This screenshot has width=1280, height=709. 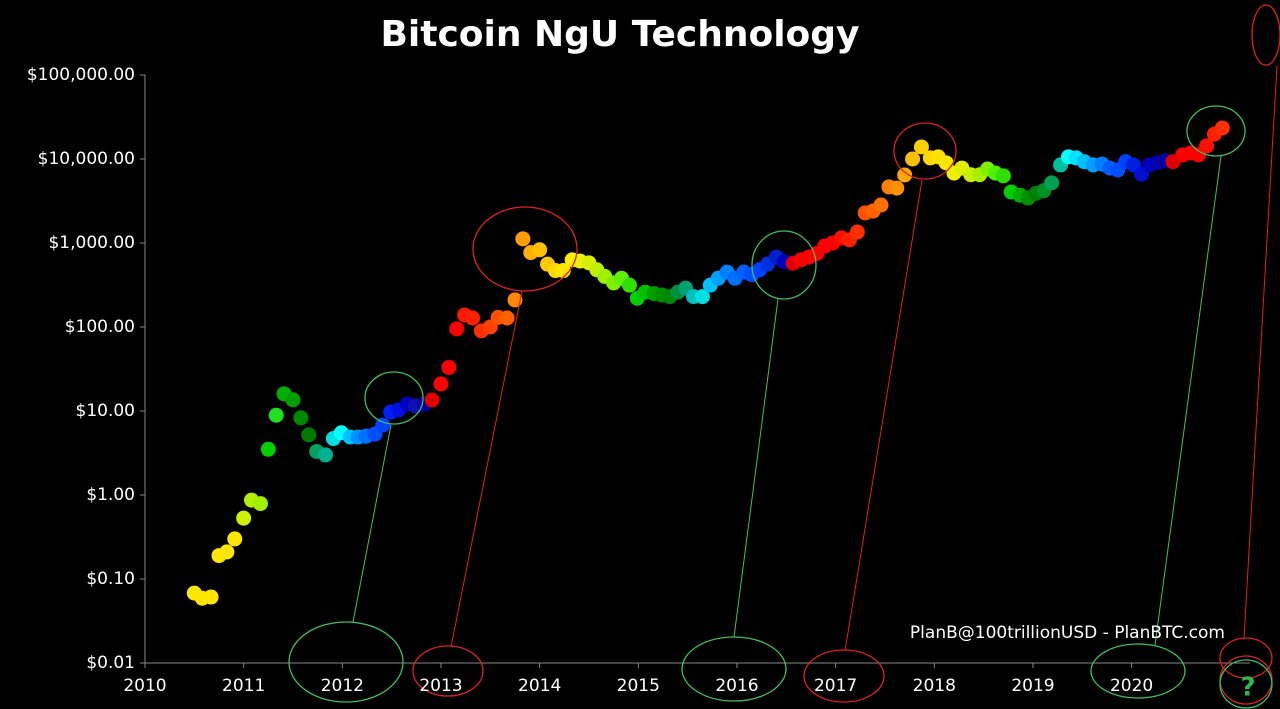 What do you see at coordinates (638, 686) in the screenshot?
I see `x-tick-label: 2015` at bounding box center [638, 686].